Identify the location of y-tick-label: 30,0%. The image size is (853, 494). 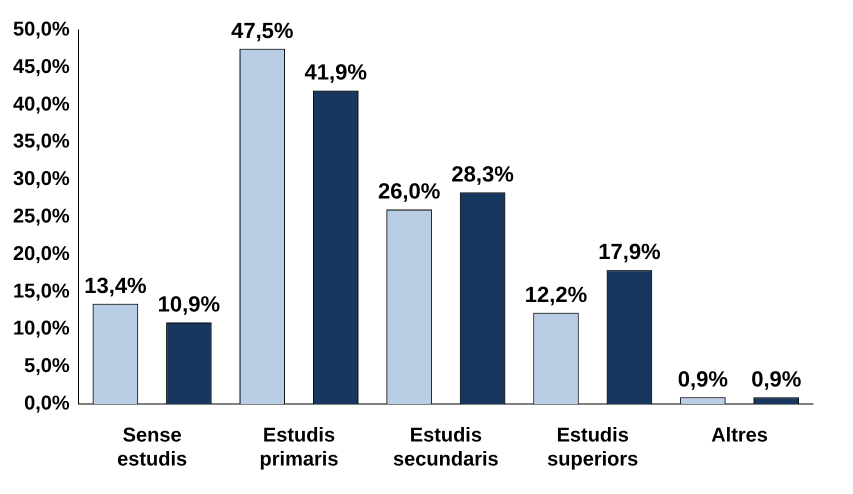
(41, 179).